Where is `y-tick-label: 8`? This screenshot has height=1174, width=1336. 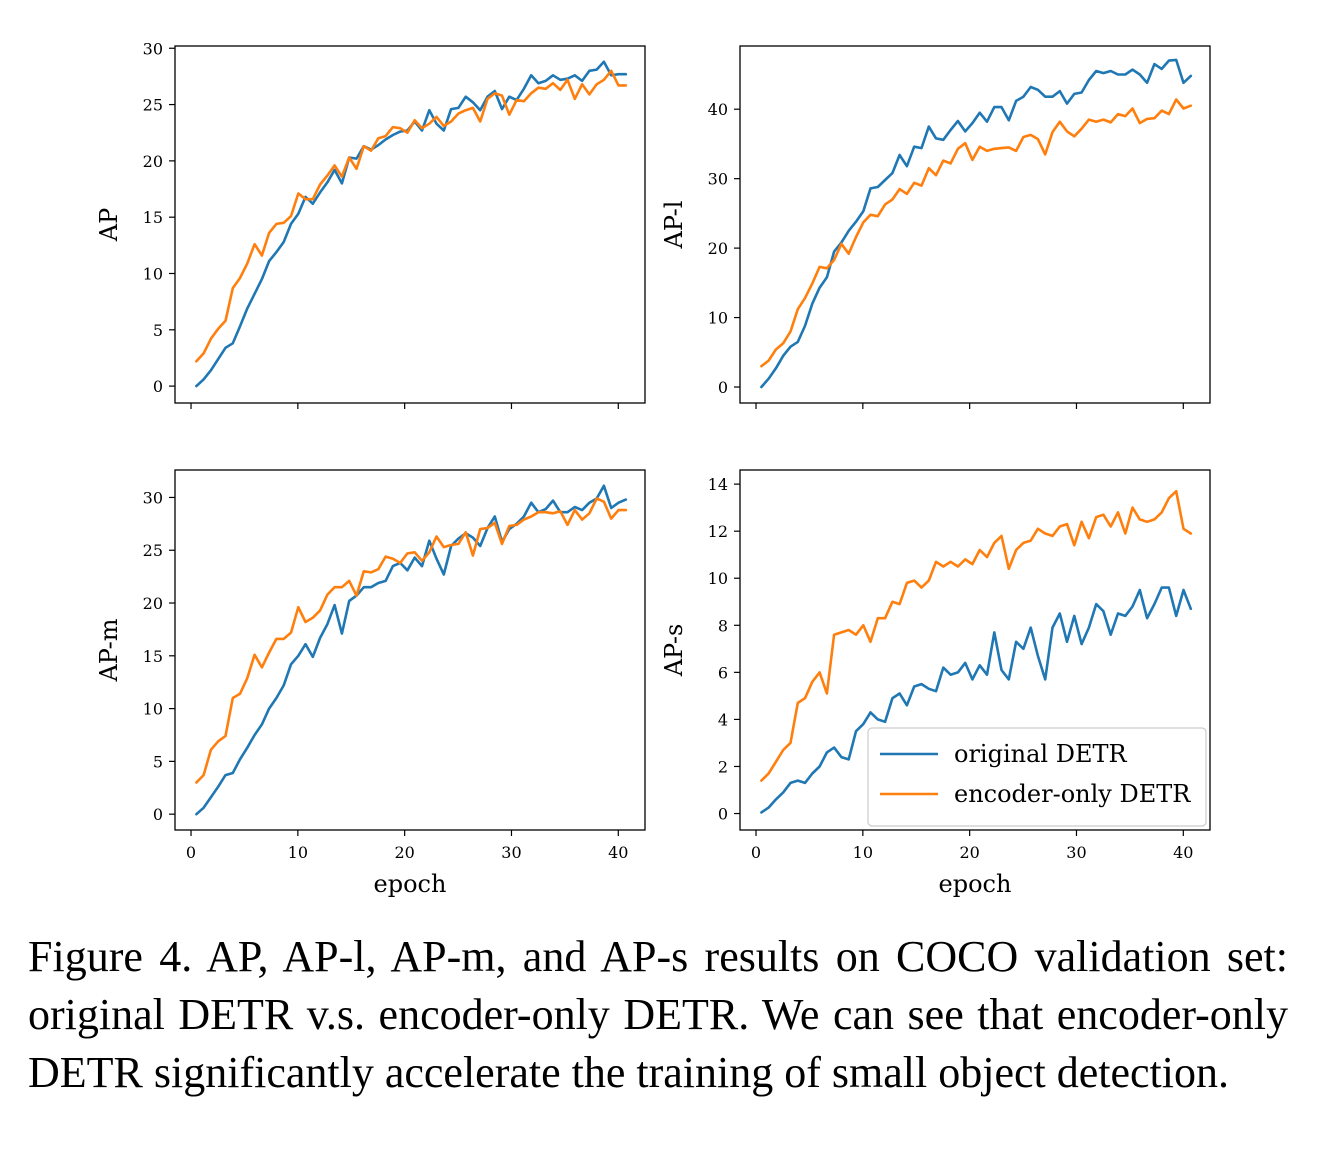 y-tick-label: 8 is located at coordinates (723, 625).